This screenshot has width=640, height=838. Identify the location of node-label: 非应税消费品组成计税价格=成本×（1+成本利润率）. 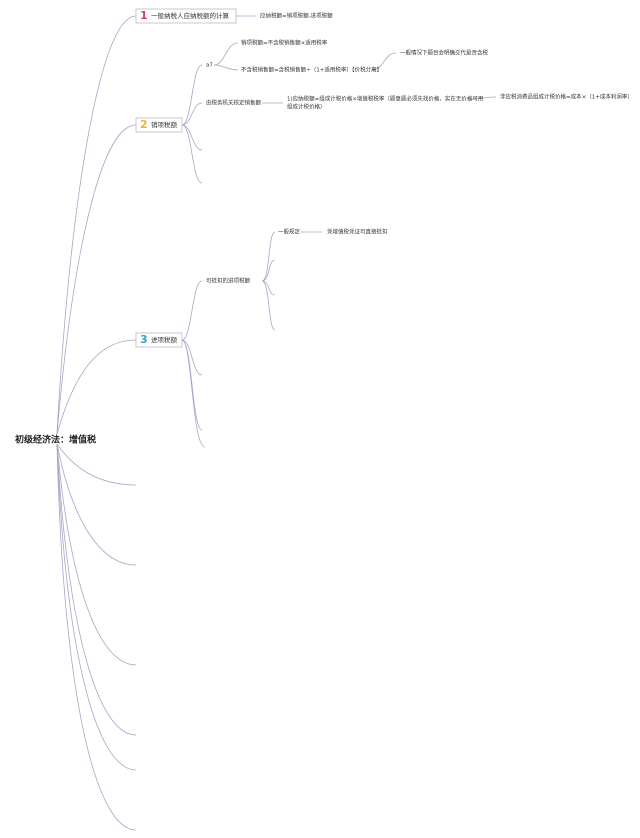
(566, 97).